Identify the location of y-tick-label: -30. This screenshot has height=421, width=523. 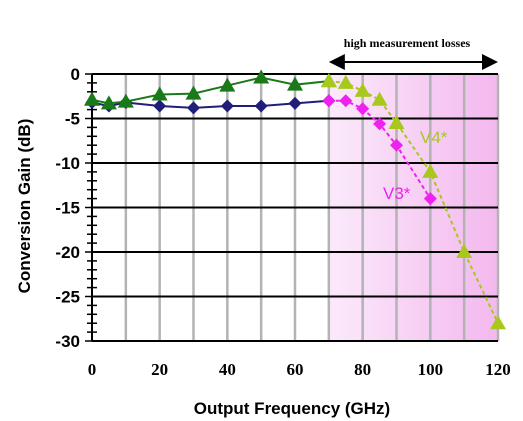
(67, 341).